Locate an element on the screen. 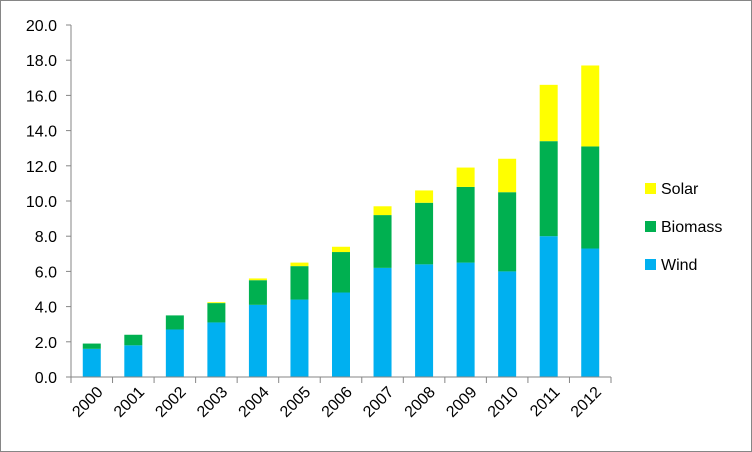 The height and width of the screenshot is (452, 752). bar-solar-2003 is located at coordinates (216, 303).